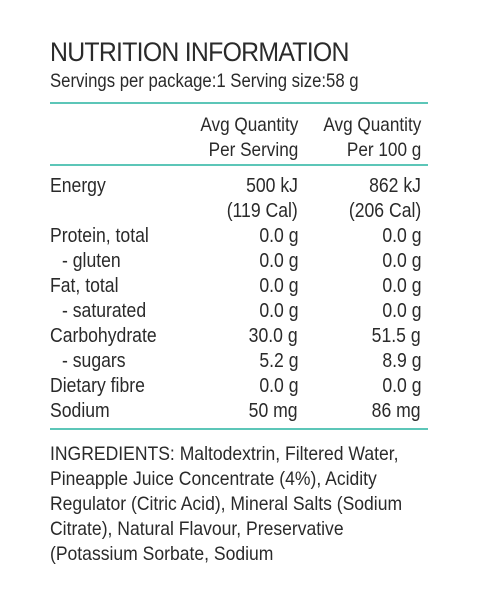 The height and width of the screenshot is (616, 498). I want to click on servings-line: Servings per package:1 Serving size:58 g, so click(204, 81).